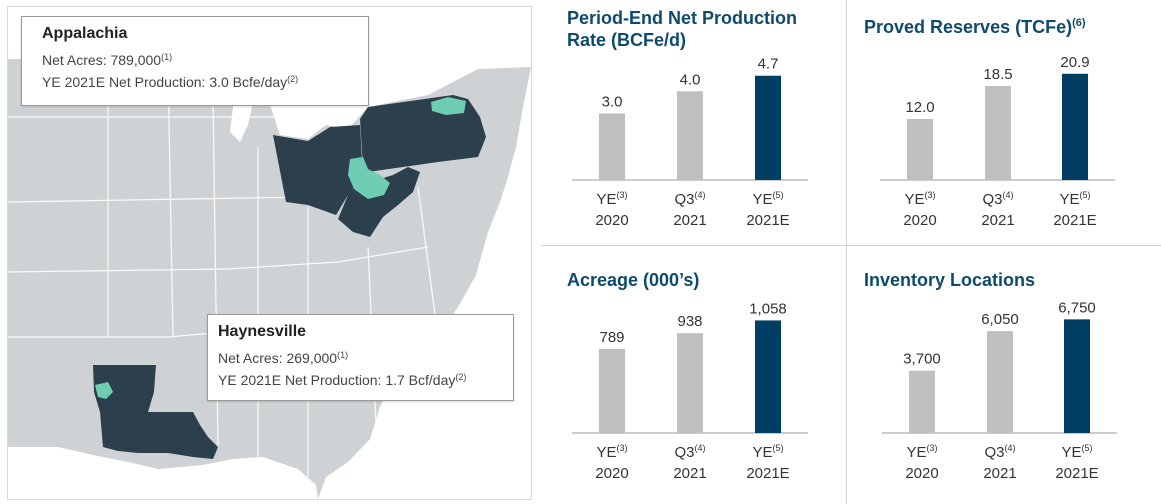 Image resolution: width=1161 pixels, height=504 pixels. I want to click on production-category-year-1: 2021, so click(689, 220).